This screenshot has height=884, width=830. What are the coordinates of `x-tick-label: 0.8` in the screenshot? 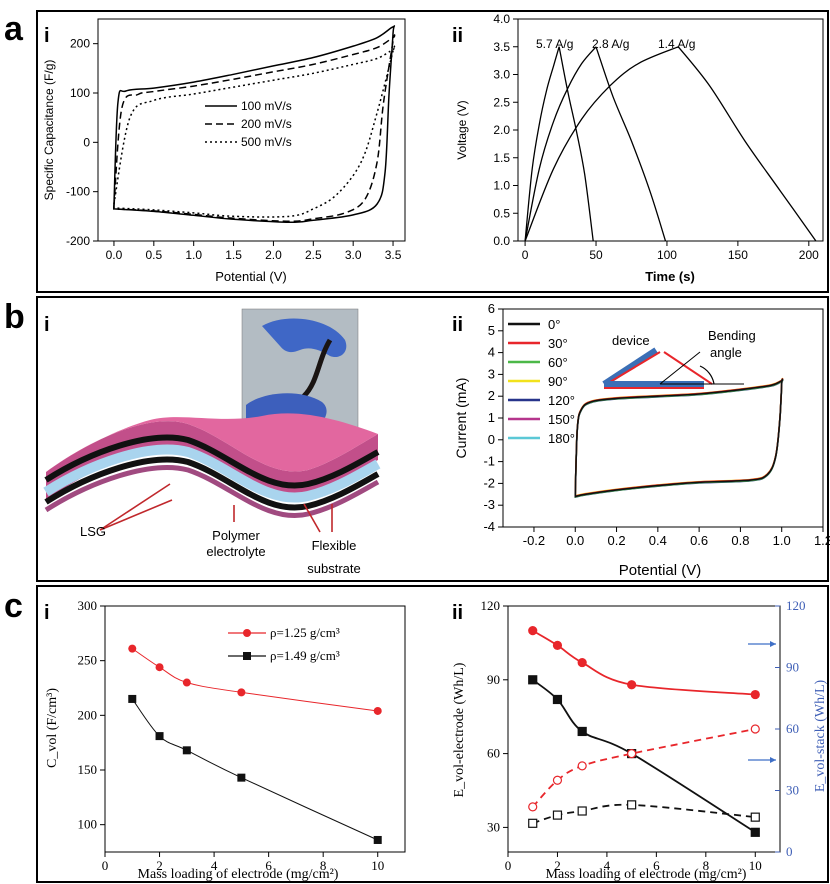 It's located at (740, 540).